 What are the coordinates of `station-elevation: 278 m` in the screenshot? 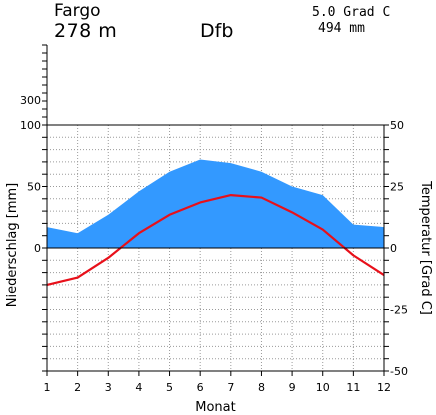 It's located at (86, 31).